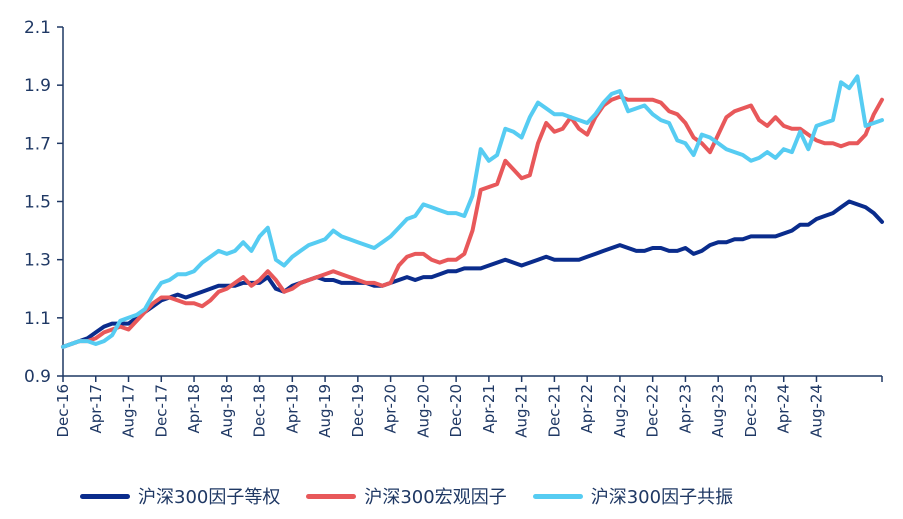 The width and height of the screenshot is (903, 519). What do you see at coordinates (358, 411) in the screenshot?
I see `x-tick-label: Dec-19` at bounding box center [358, 411].